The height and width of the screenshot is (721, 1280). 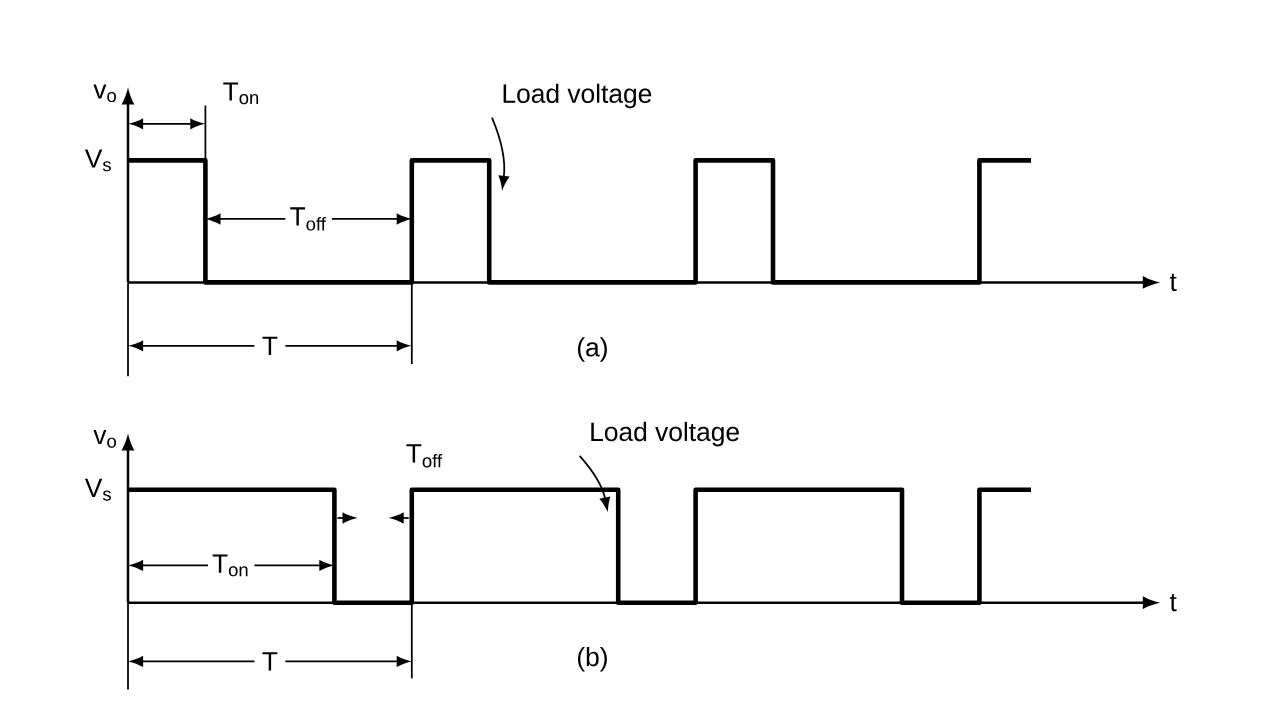 What do you see at coordinates (241, 93) in the screenshot?
I see `text: T$_{on}$` at bounding box center [241, 93].